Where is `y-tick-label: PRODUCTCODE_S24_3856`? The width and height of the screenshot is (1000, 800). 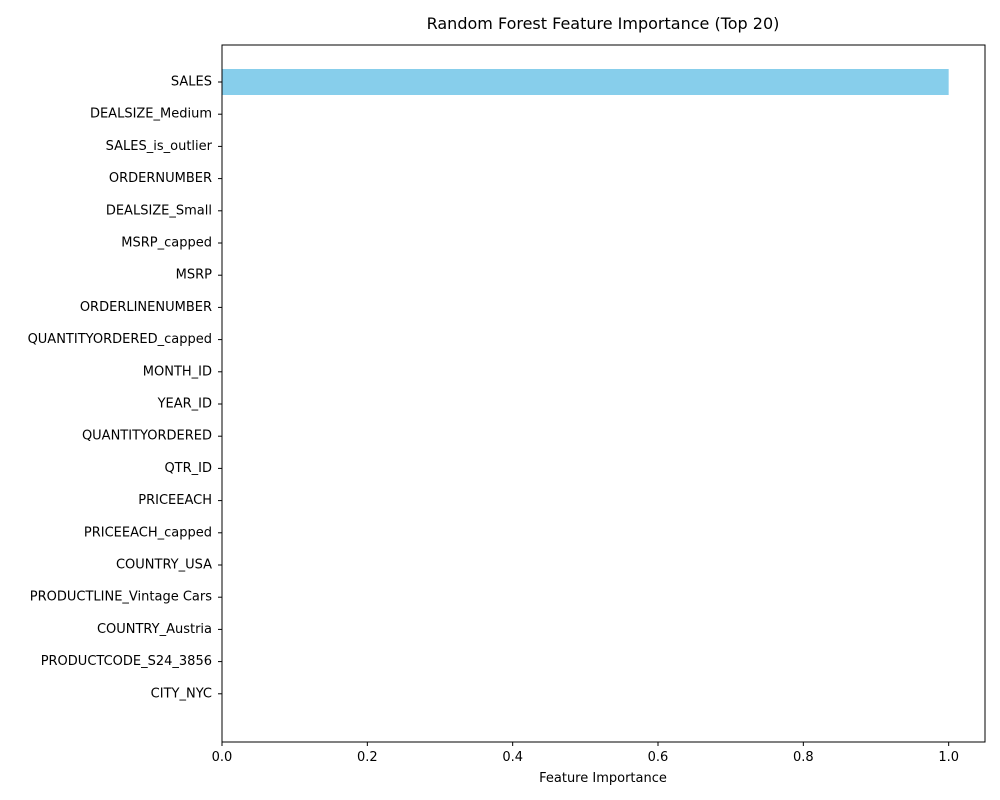
y-tick-label: PRODUCTCODE_S24_3856 is located at coordinates (126, 661).